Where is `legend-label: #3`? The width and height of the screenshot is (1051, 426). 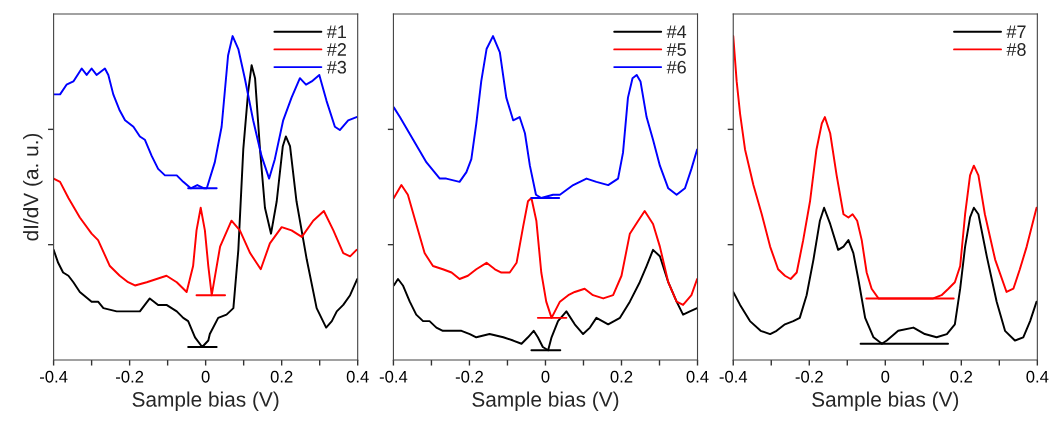
legend-label: #3 is located at coordinates (336, 67).